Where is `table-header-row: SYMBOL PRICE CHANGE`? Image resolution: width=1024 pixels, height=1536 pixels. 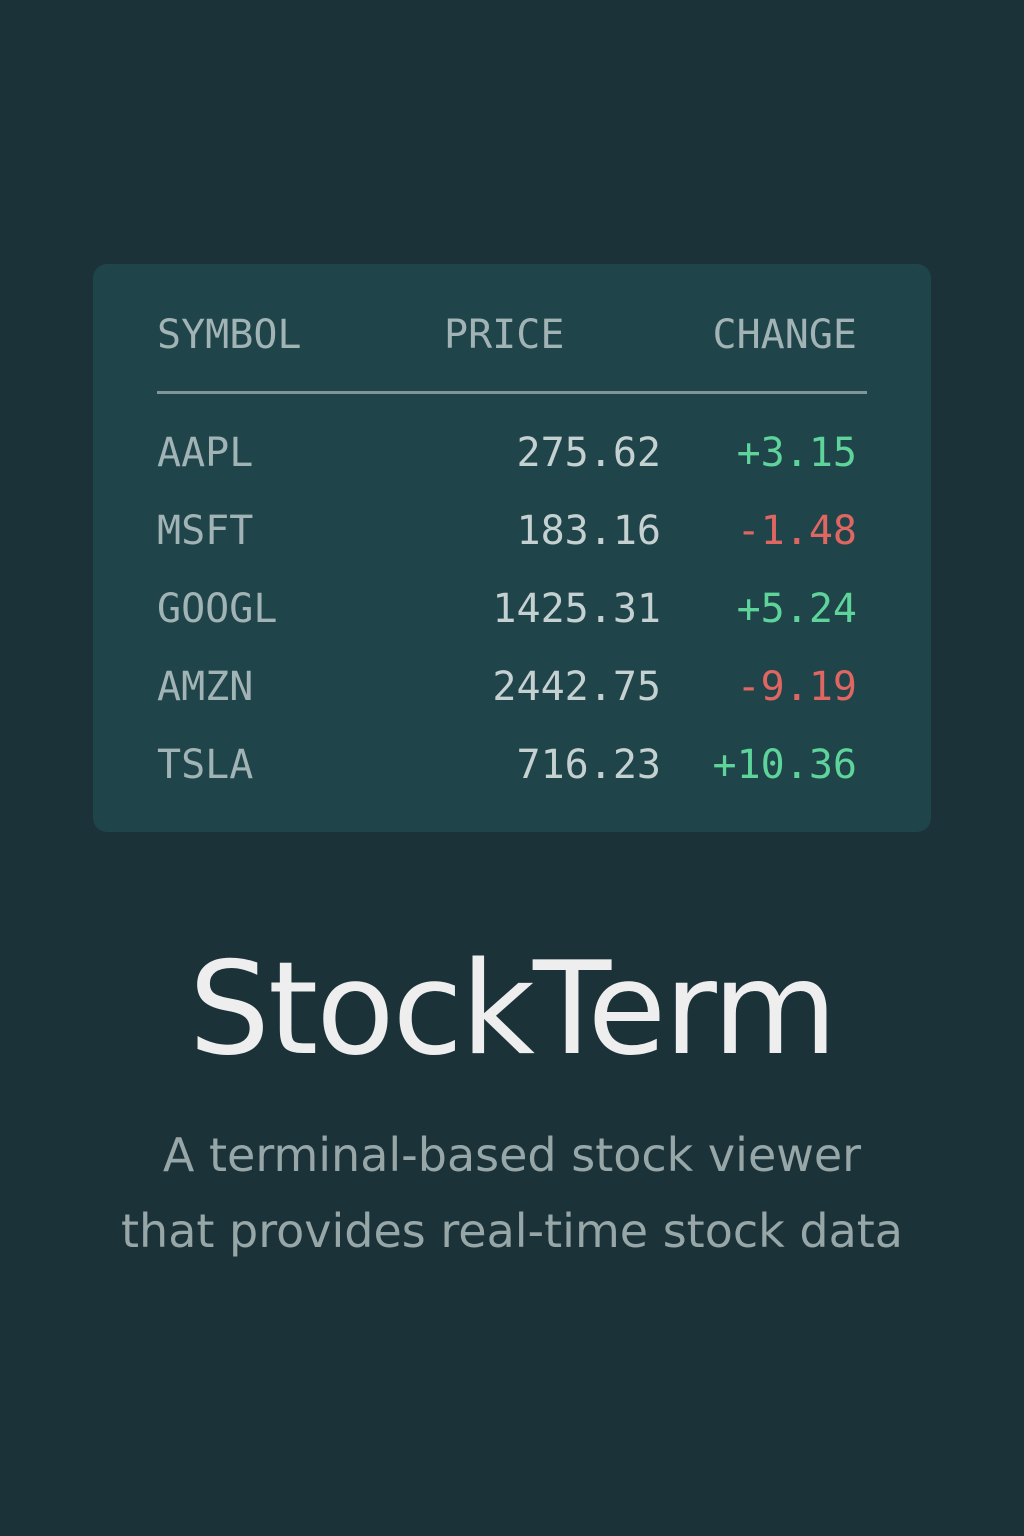
table-header-row: SYMBOL PRICE CHANGE is located at coordinates (512, 335).